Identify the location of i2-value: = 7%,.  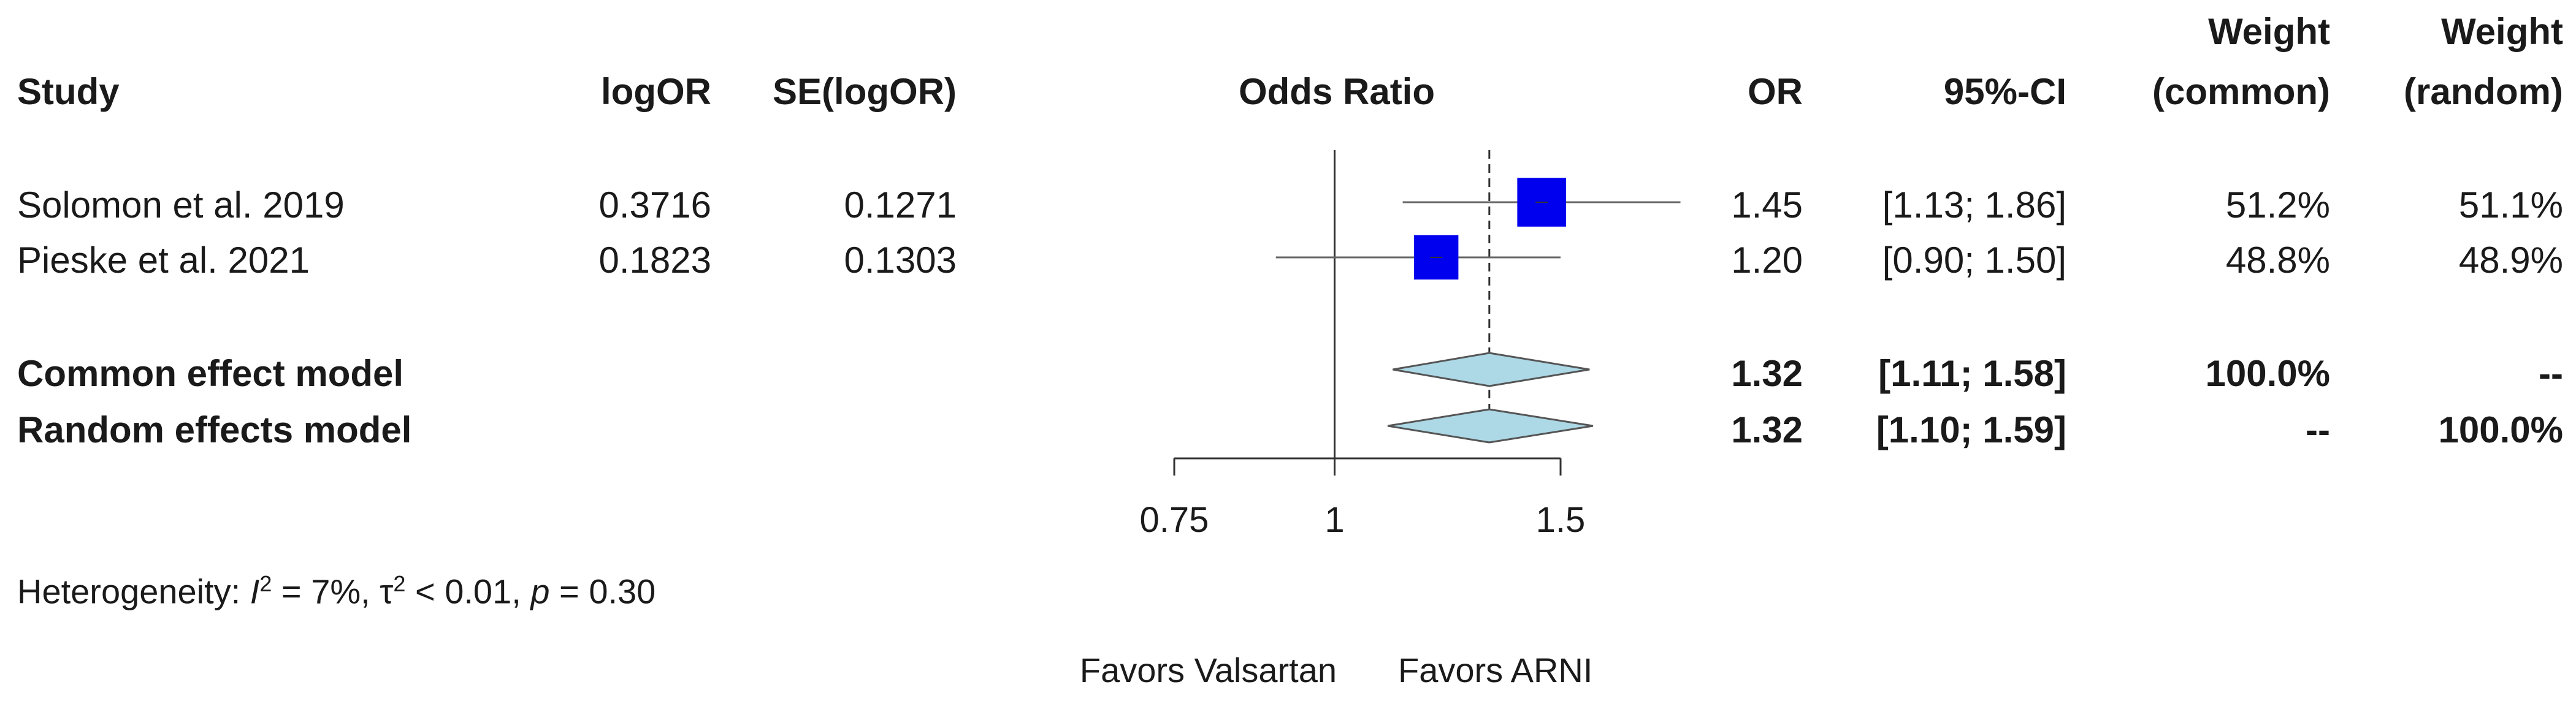
(326, 591).